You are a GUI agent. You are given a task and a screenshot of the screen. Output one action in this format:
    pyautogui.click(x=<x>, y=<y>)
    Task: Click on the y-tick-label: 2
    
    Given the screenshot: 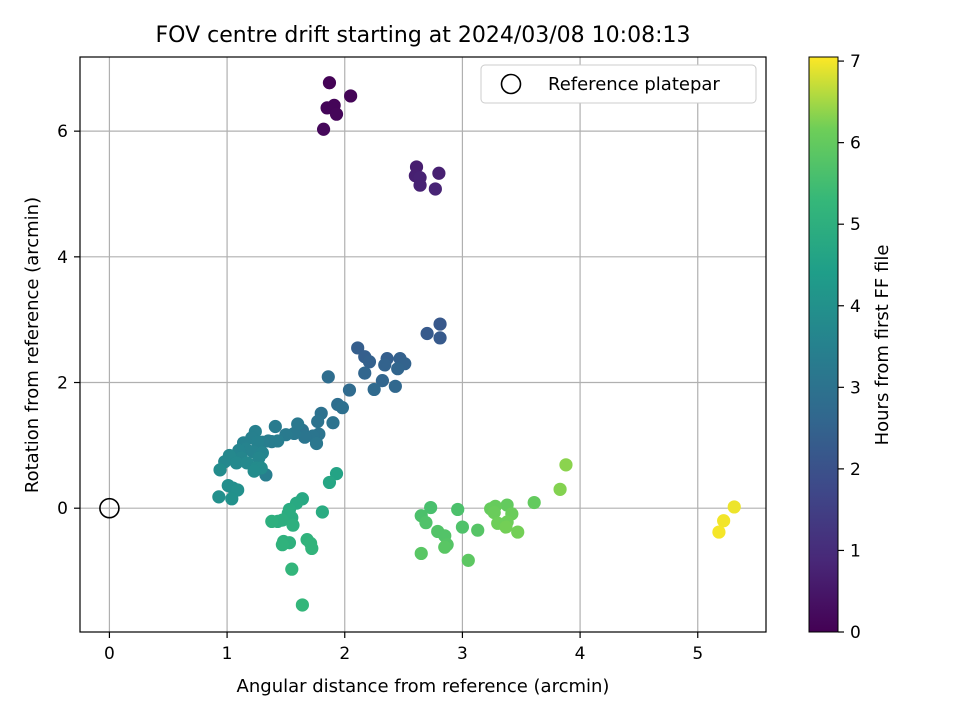 What is the action you would take?
    pyautogui.click(x=62, y=384)
    